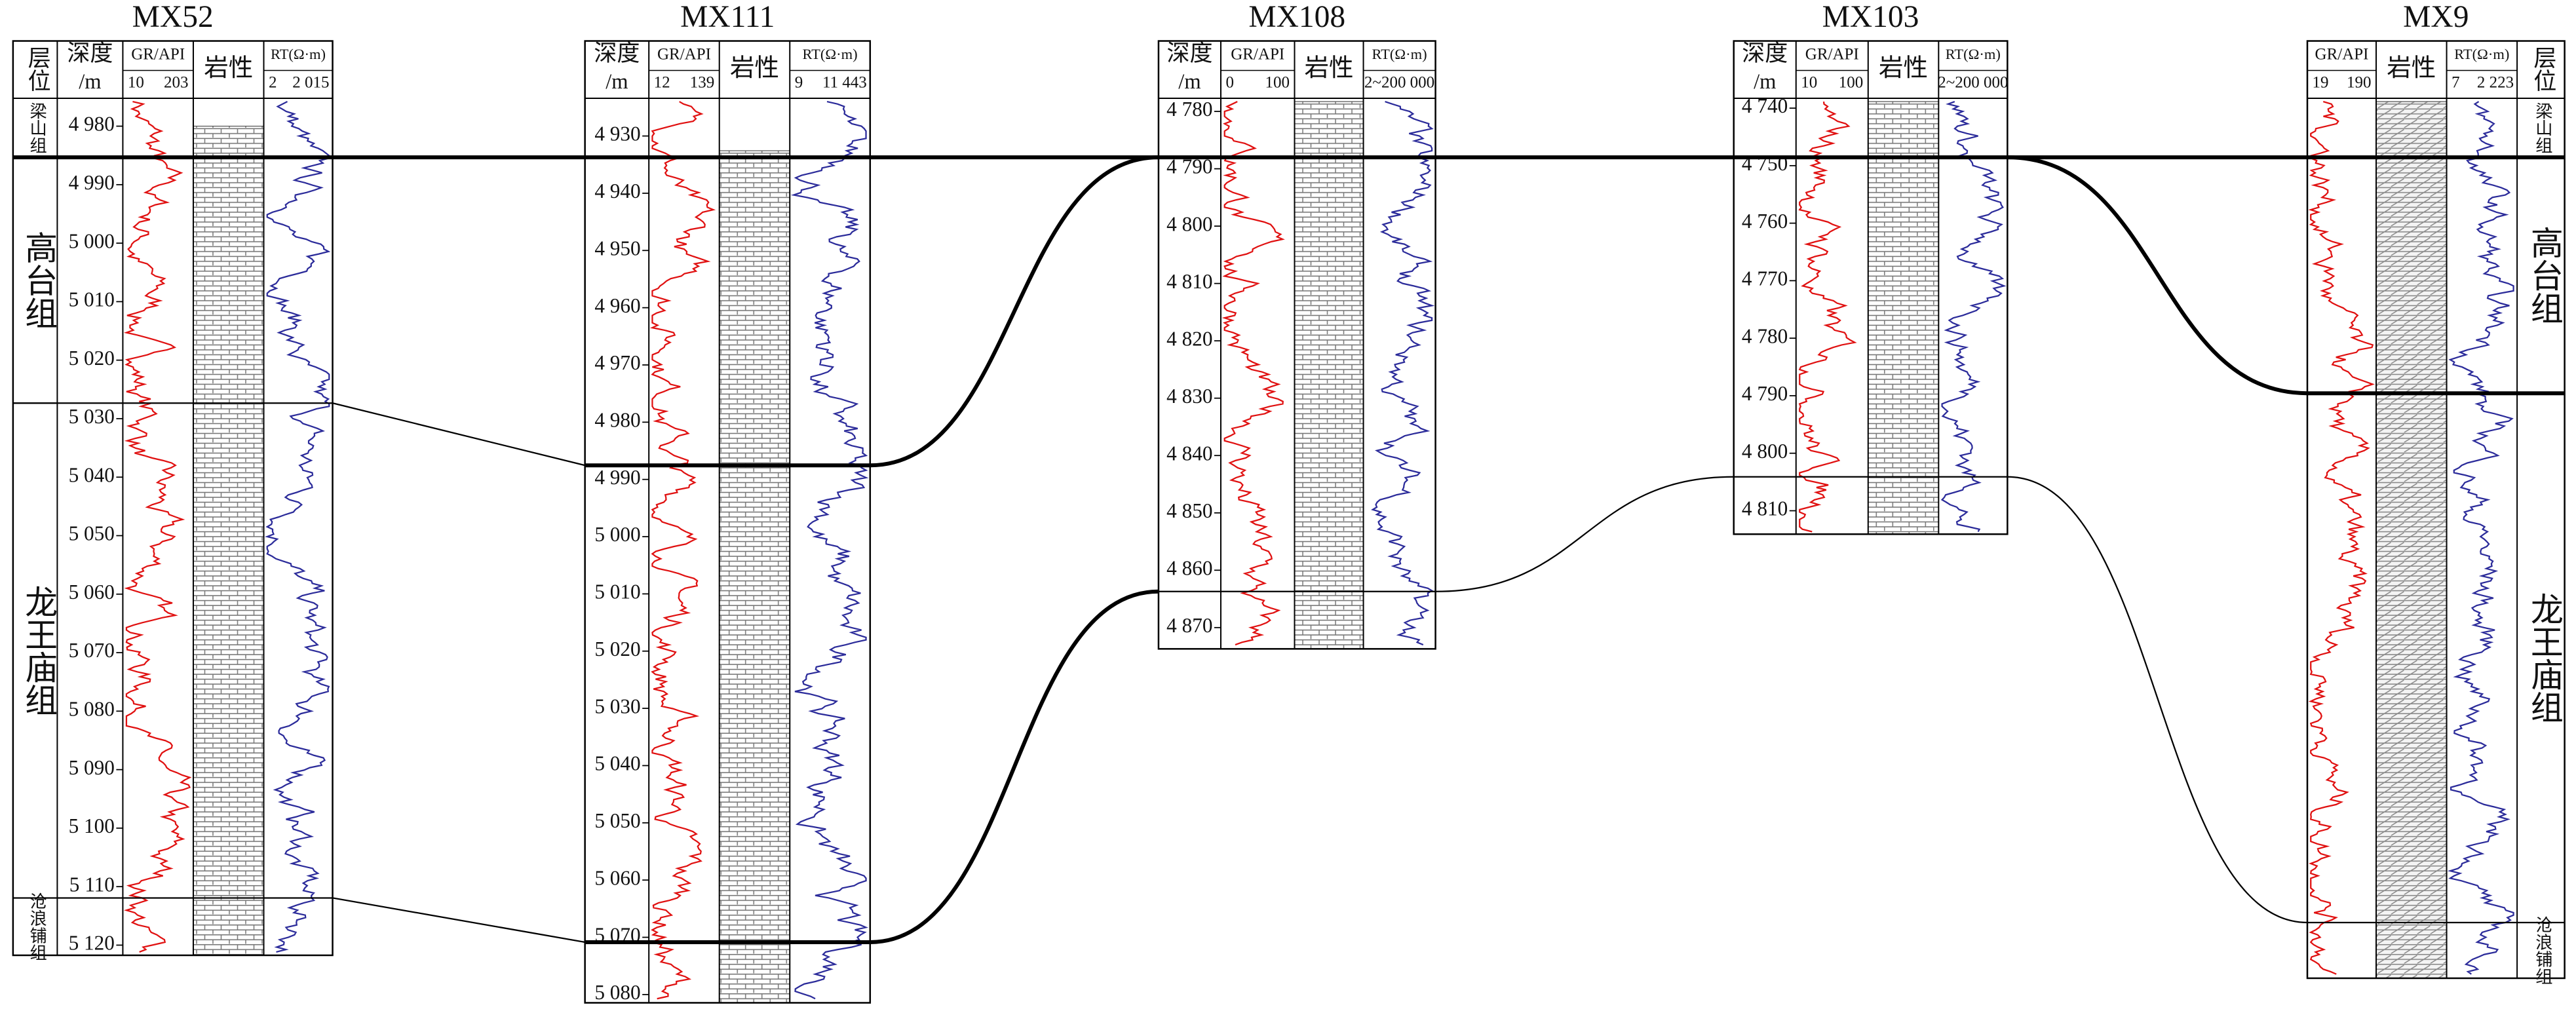 The width and height of the screenshot is (2576, 1011). I want to click on well-name: MX9, so click(2436, 17).